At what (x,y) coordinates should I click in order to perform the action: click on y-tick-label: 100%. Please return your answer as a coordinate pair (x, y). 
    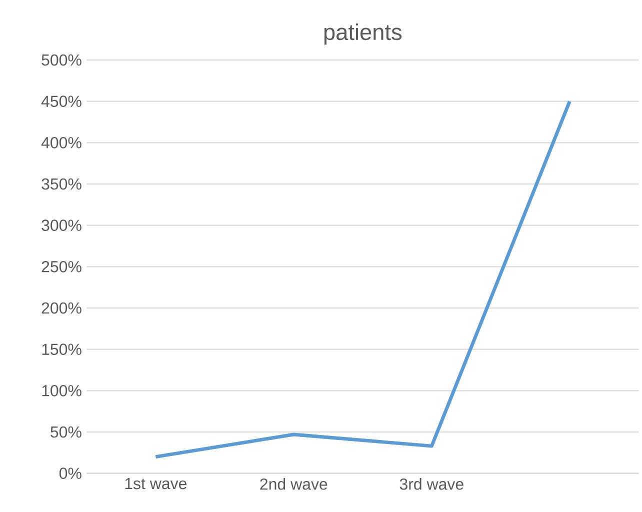
    Looking at the image, I should click on (62, 390).